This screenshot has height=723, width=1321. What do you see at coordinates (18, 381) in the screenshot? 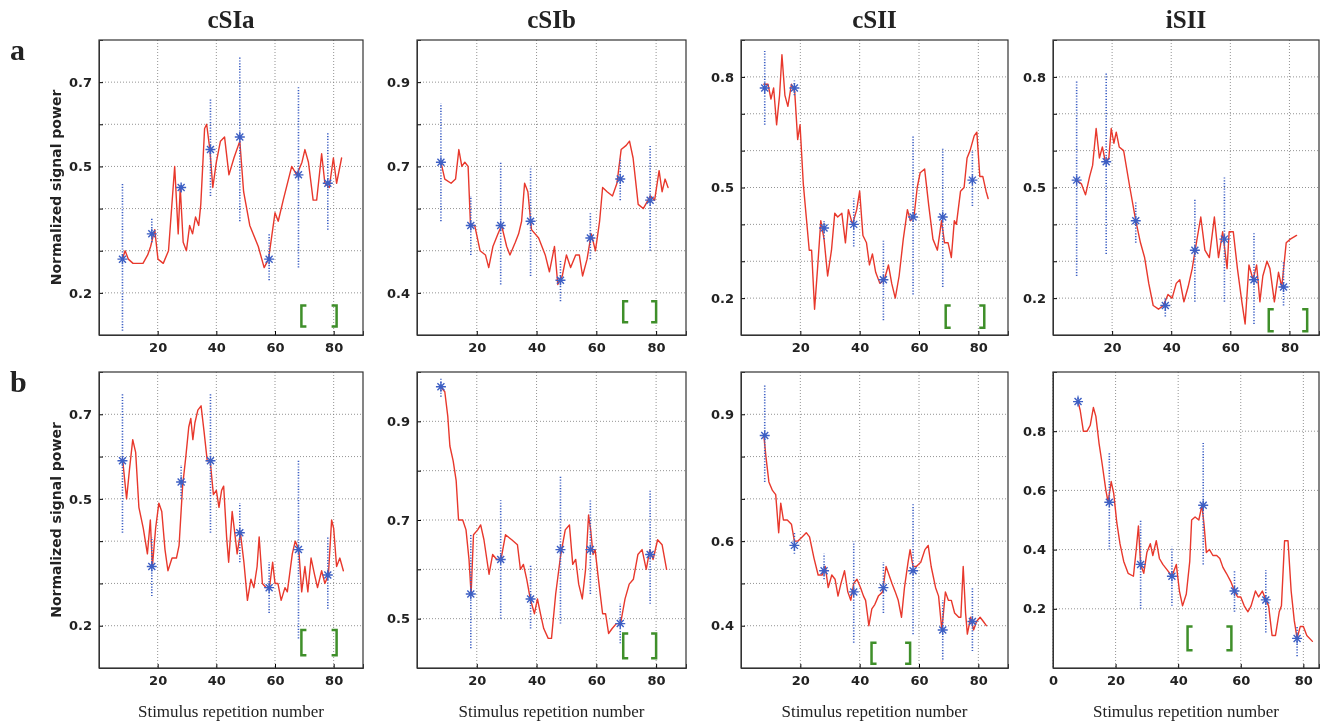
I see `text: b` at bounding box center [18, 381].